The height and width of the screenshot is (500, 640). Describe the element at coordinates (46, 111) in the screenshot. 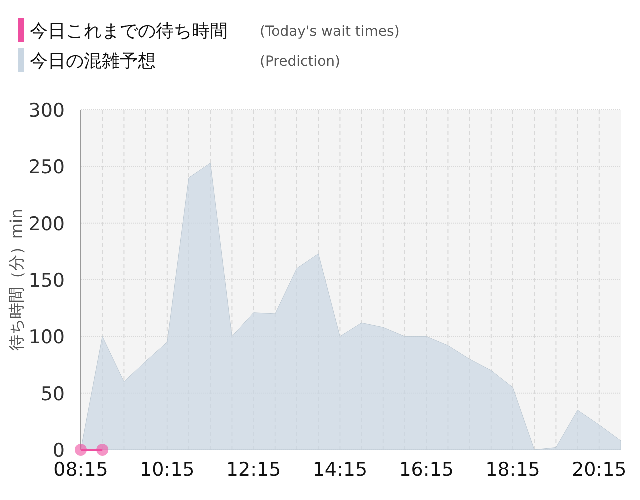

I see `y-tick-label: 300` at that location.